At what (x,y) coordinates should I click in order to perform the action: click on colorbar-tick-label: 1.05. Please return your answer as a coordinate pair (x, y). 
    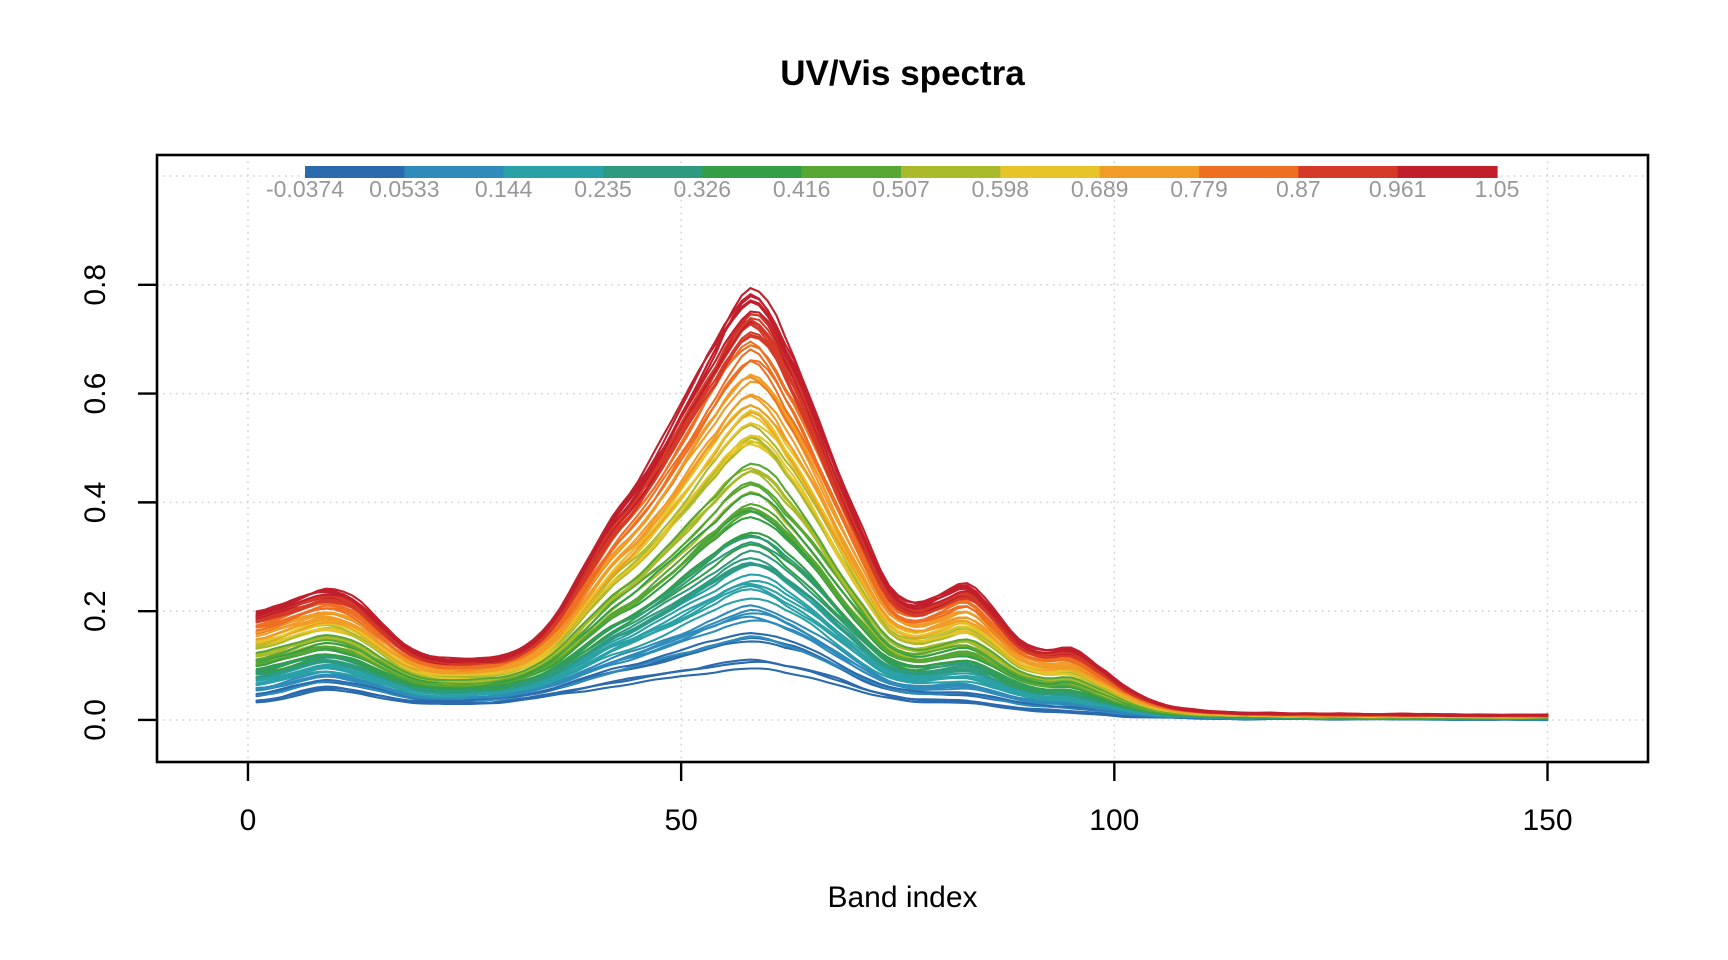
    Looking at the image, I should click on (1497, 189).